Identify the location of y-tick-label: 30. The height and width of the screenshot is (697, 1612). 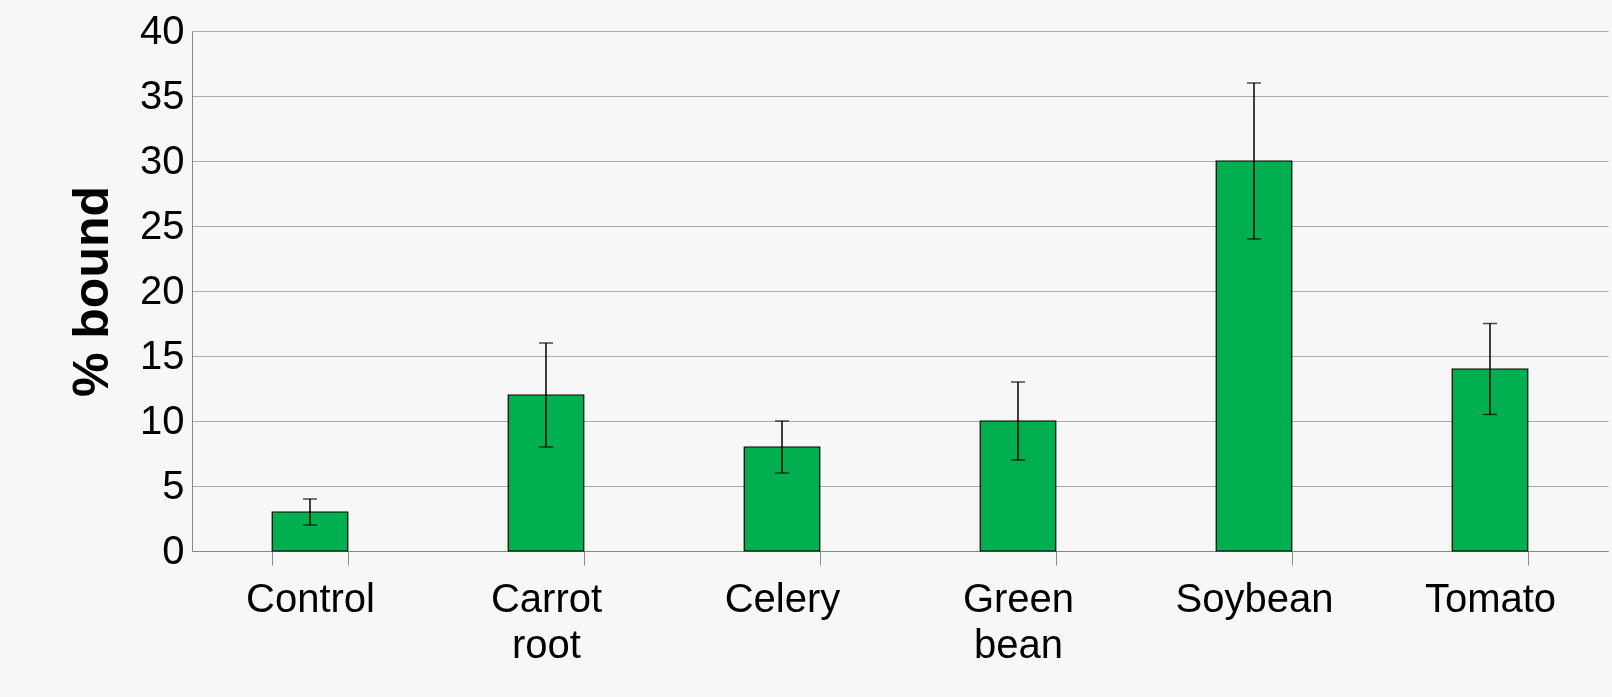
(162, 159).